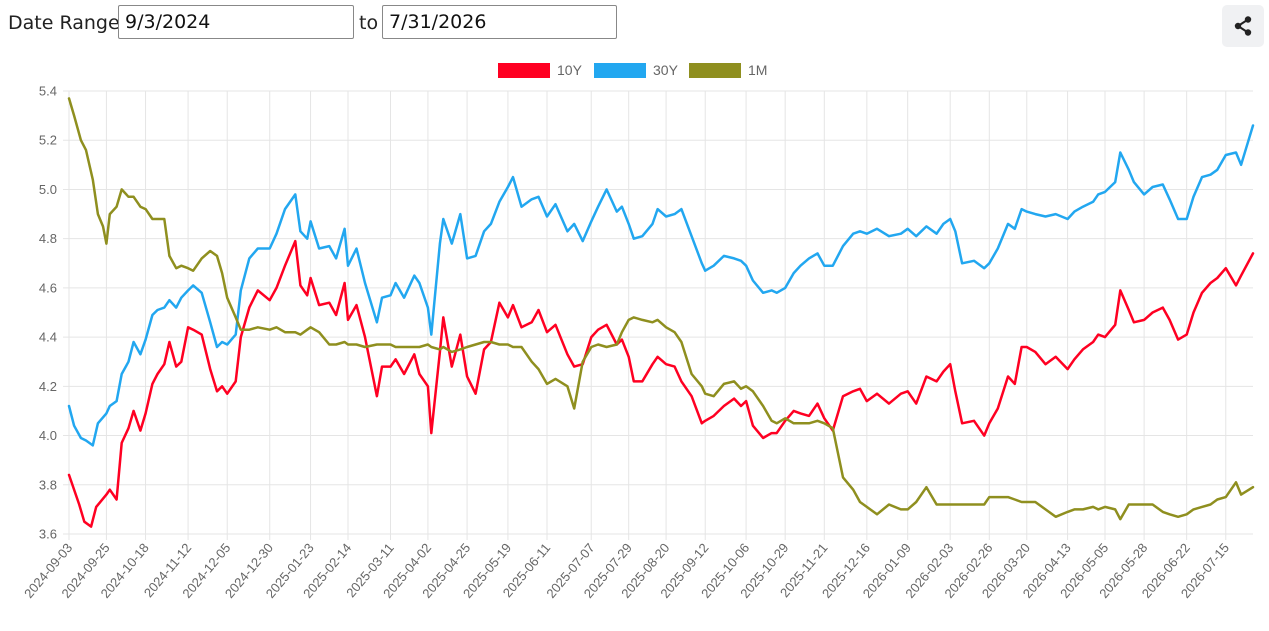 This screenshot has width=1269, height=631. Describe the element at coordinates (369, 23) in the screenshot. I see `to-label: to` at that location.